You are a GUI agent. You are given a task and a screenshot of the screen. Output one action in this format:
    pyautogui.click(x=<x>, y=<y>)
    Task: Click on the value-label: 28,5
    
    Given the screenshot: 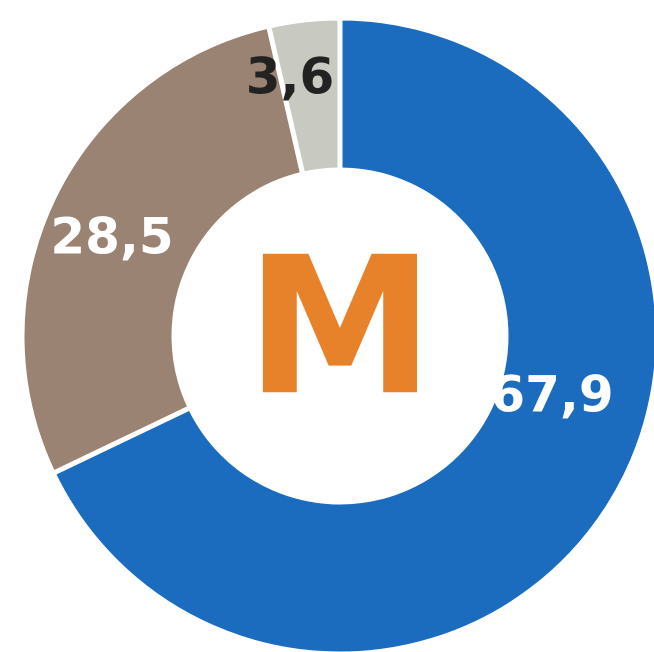 What is the action you would take?
    pyautogui.click(x=111, y=237)
    